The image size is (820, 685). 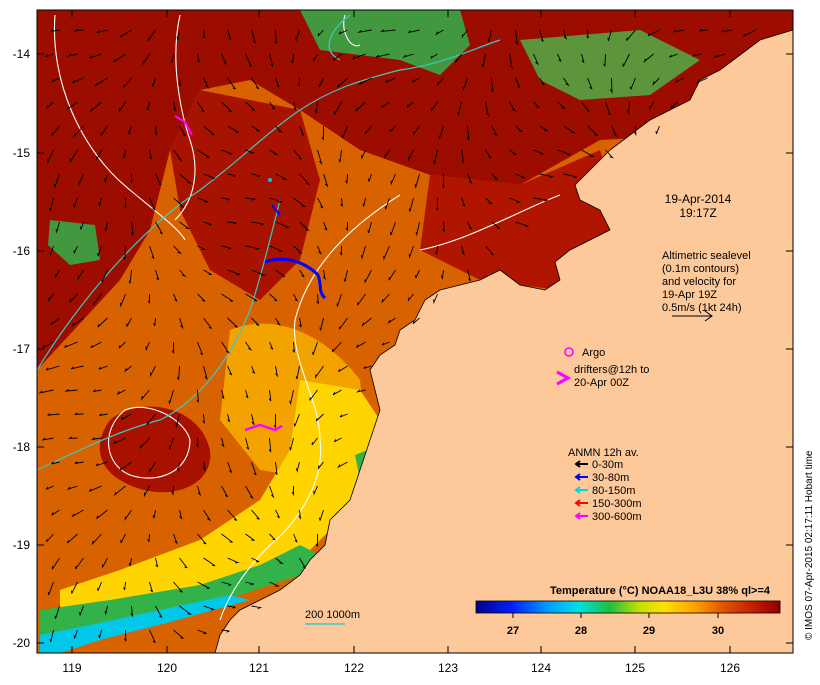 What do you see at coordinates (635, 668) in the screenshot?
I see `lon-tick-label: 125` at bounding box center [635, 668].